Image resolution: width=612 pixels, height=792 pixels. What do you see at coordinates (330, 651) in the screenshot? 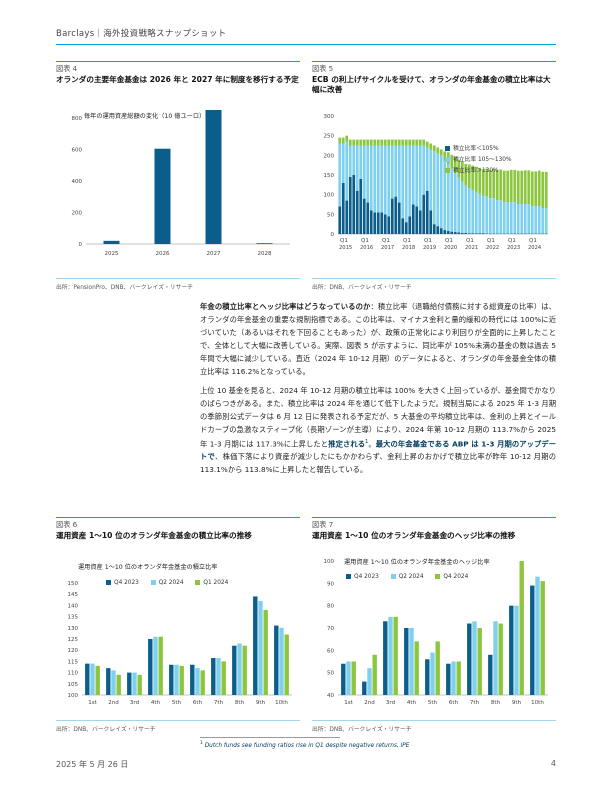
I see `y-tick-label: 60` at bounding box center [330, 651].